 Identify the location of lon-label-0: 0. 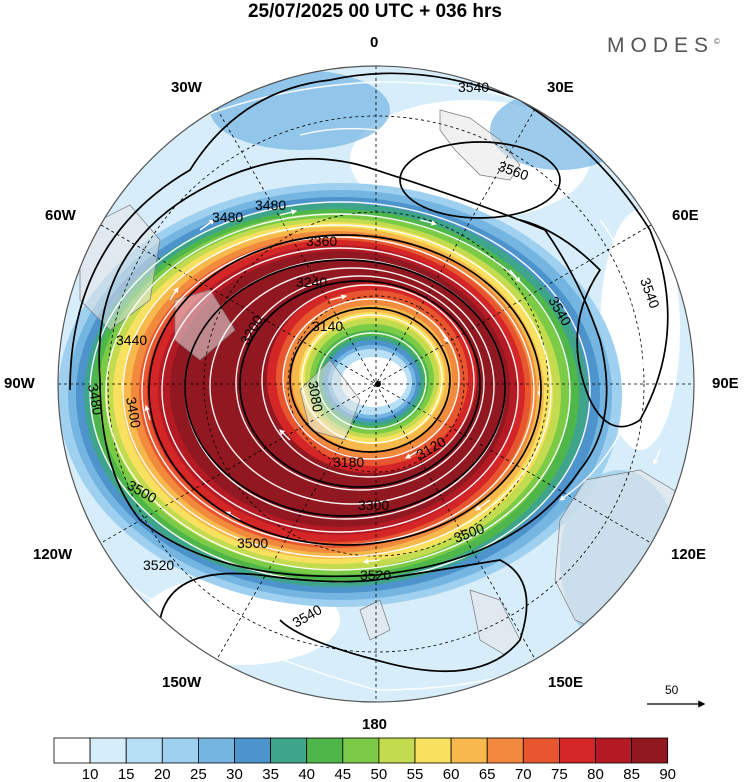
(374, 42).